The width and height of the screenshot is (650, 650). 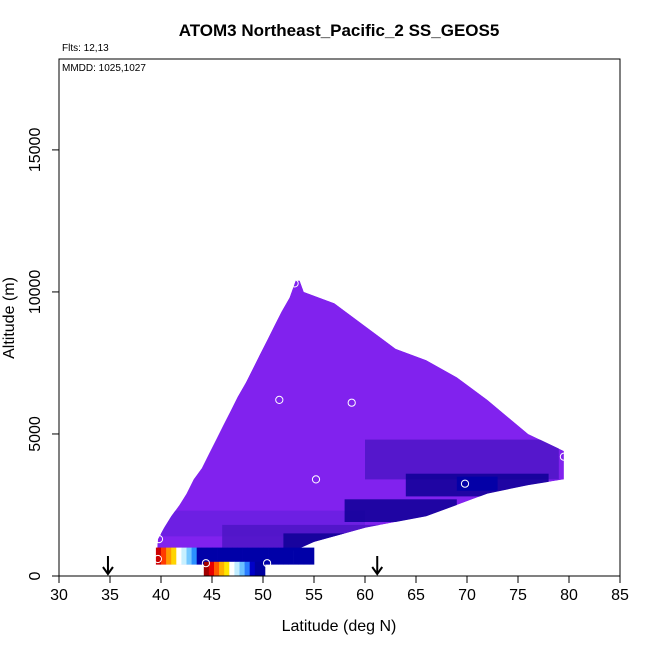 What do you see at coordinates (518, 595) in the screenshot?
I see `x-tick-label: 75` at bounding box center [518, 595].